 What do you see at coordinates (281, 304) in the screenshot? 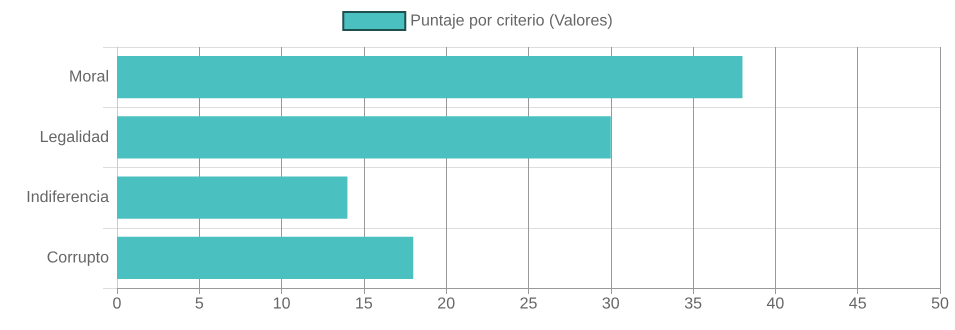
I see `x-tick-label: 10` at bounding box center [281, 304].